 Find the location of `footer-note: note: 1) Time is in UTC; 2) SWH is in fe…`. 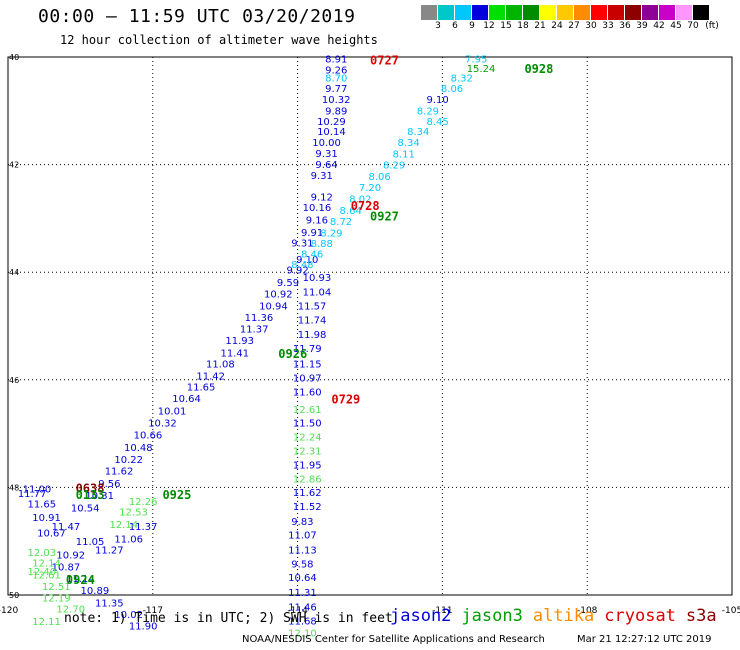

footer-note: note: 1) Time is in UTC; 2) SWH is in fe… is located at coordinates (228, 618).